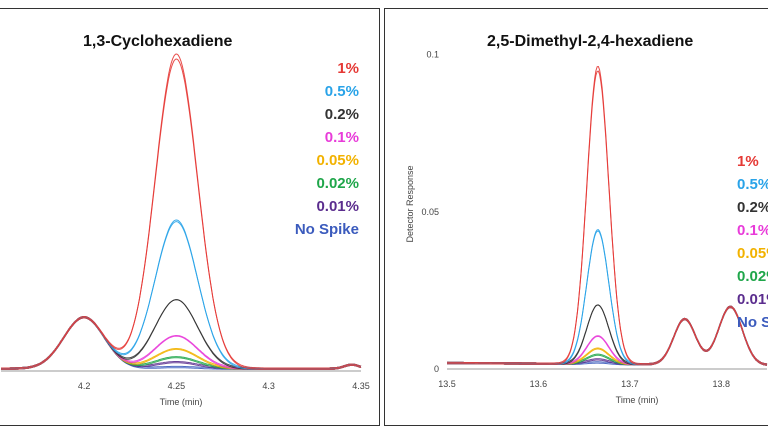  I want to click on legend-left: 1% 0.5% 0.2% 0.1% 0.05% 0.02% 0.01% No Spike, so click(327, 149).